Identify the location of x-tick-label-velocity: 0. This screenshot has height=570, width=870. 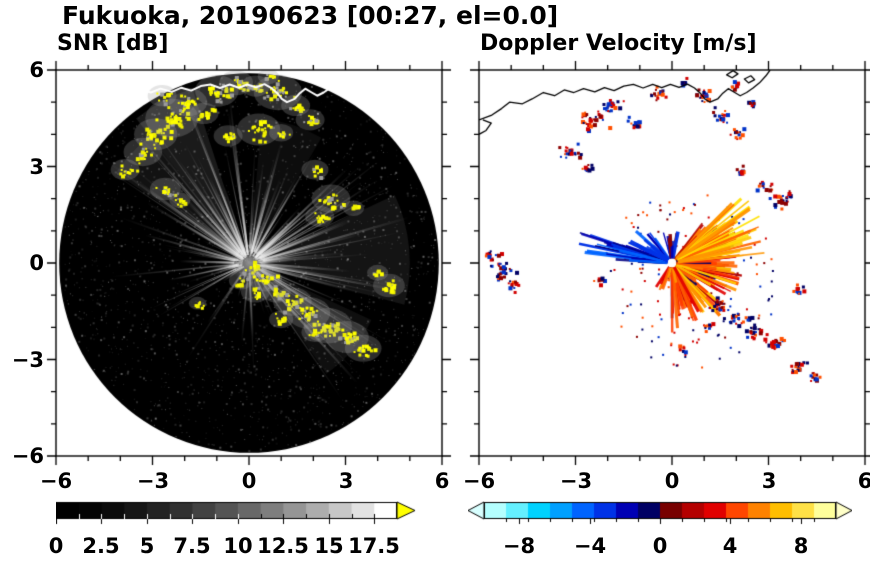
(672, 481).